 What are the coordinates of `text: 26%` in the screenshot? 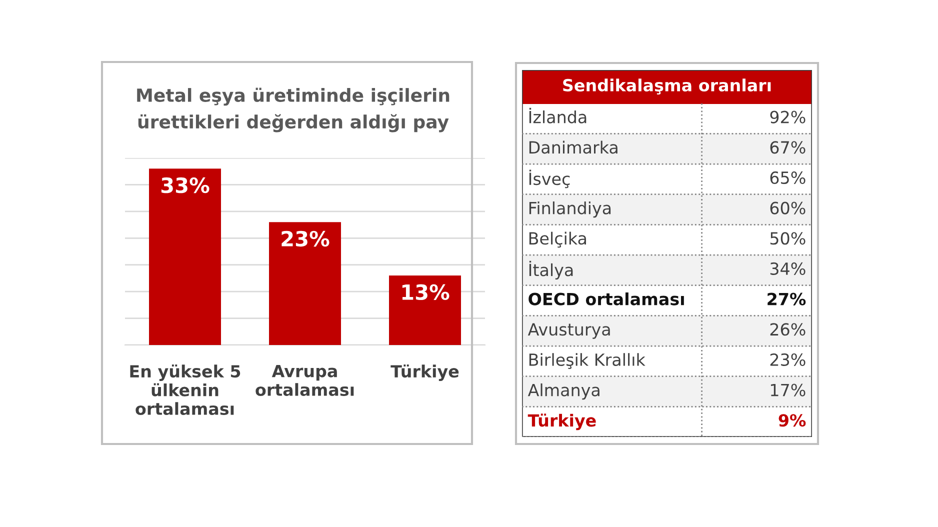 It's located at (788, 329).